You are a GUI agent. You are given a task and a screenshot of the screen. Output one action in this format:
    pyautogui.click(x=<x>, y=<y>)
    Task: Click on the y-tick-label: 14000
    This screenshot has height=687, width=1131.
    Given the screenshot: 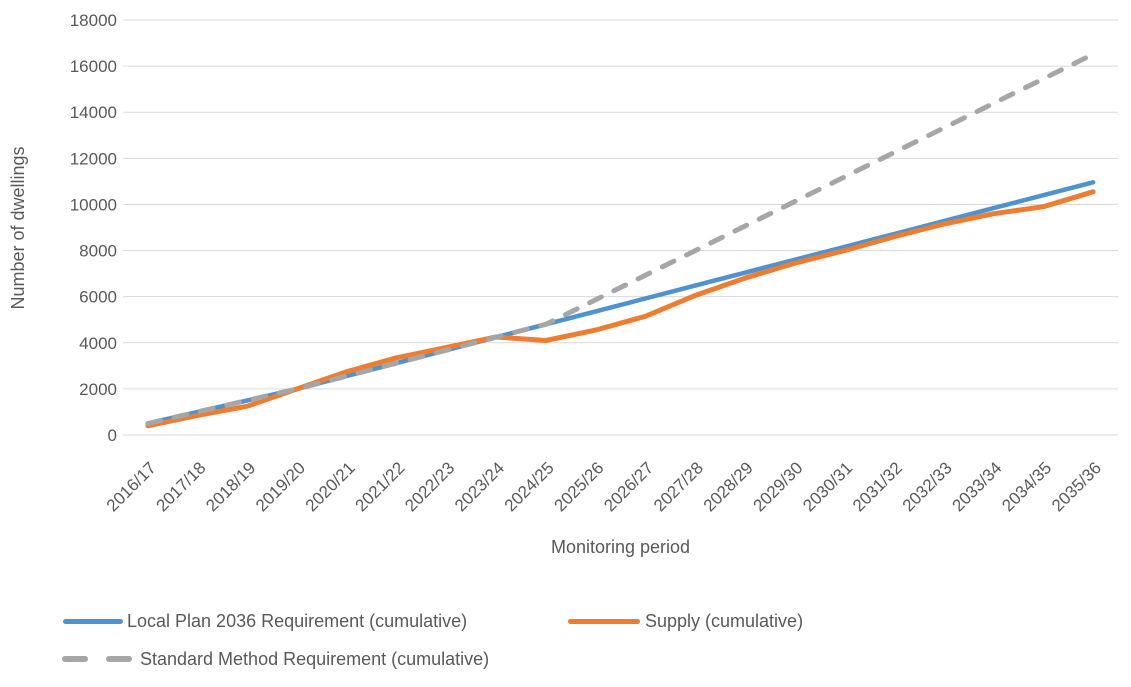 What is the action you would take?
    pyautogui.click(x=93, y=112)
    